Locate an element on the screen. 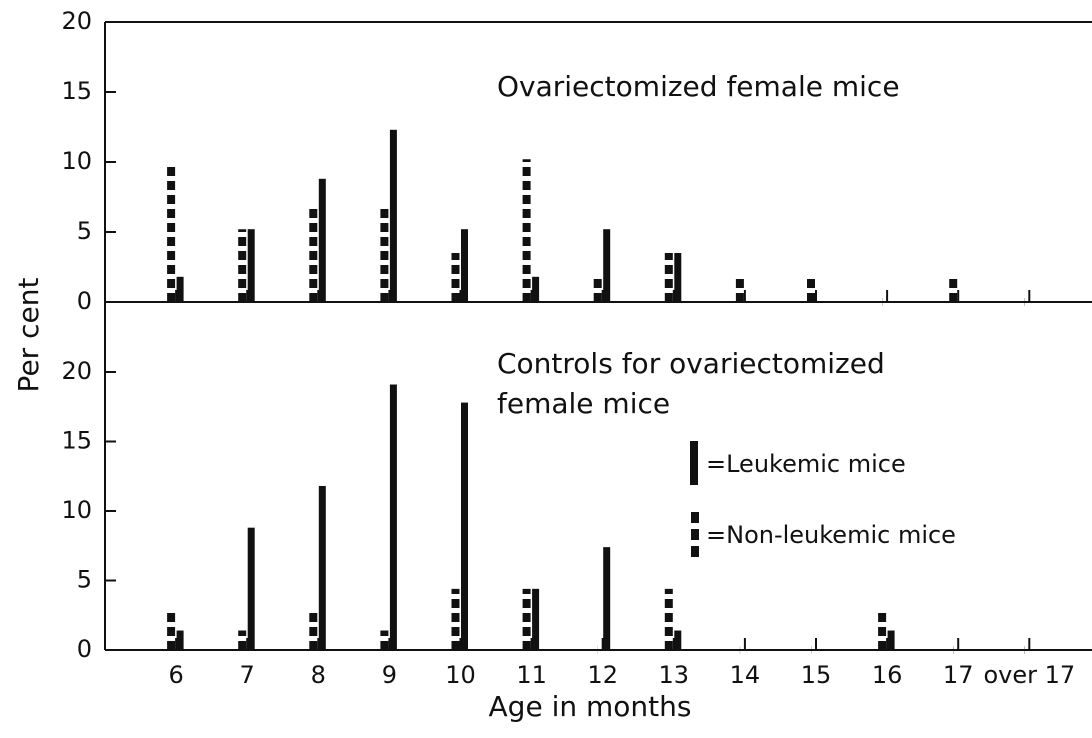 This screenshot has width=1092, height=738. x-axis-label: Age in months is located at coordinates (590, 706).